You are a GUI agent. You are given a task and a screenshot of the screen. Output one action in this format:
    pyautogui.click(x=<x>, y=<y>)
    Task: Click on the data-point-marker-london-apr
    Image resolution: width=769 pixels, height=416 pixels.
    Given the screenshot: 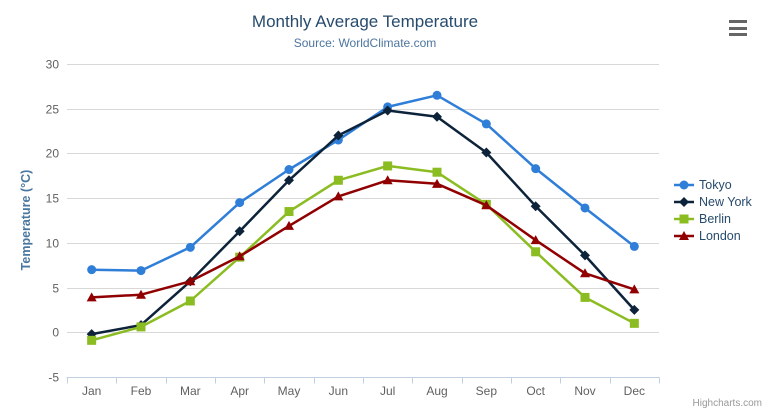 What is the action you would take?
    pyautogui.click(x=239, y=256)
    